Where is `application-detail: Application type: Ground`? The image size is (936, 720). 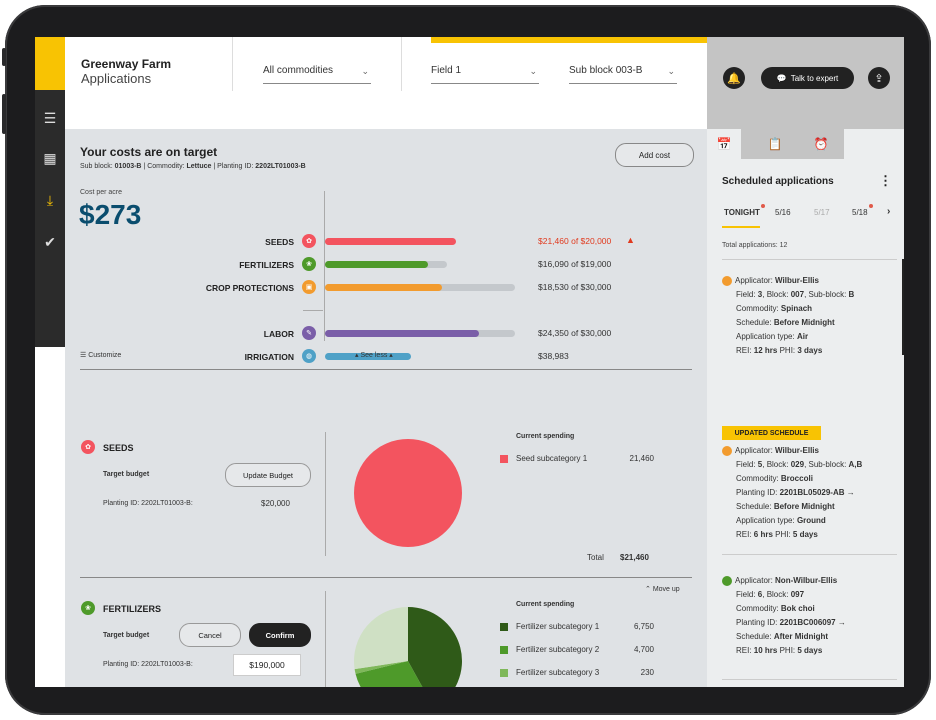
application-detail: Application type: Ground is located at coordinates (781, 520).